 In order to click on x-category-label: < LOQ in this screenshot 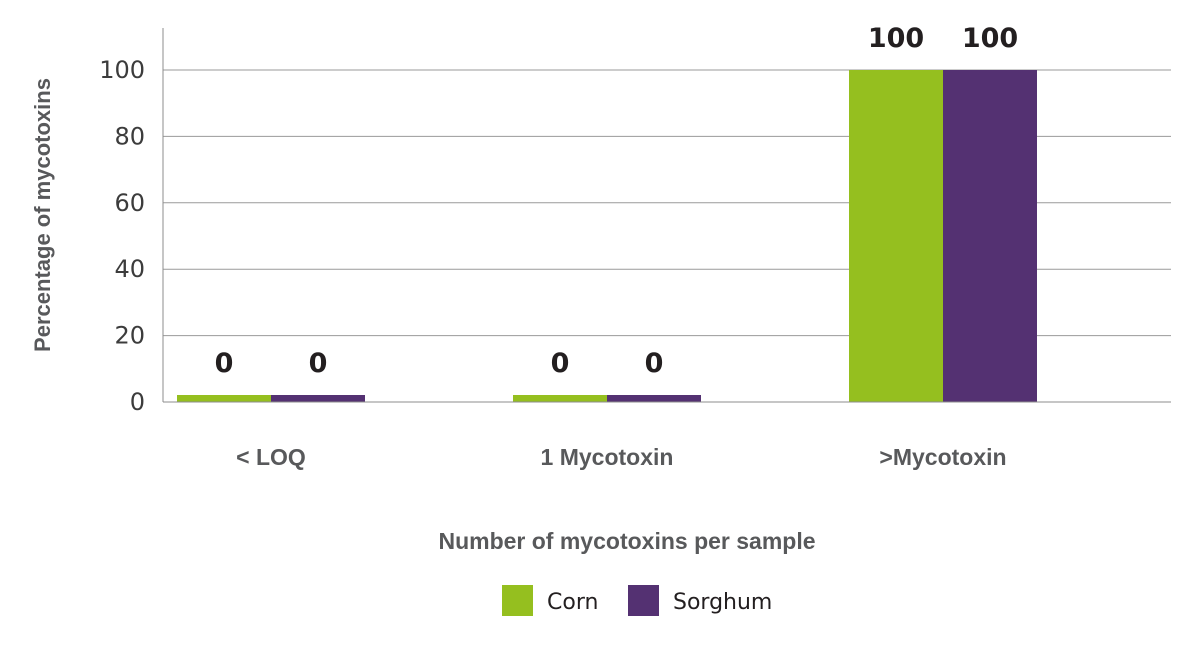, I will do `click(271, 457)`.